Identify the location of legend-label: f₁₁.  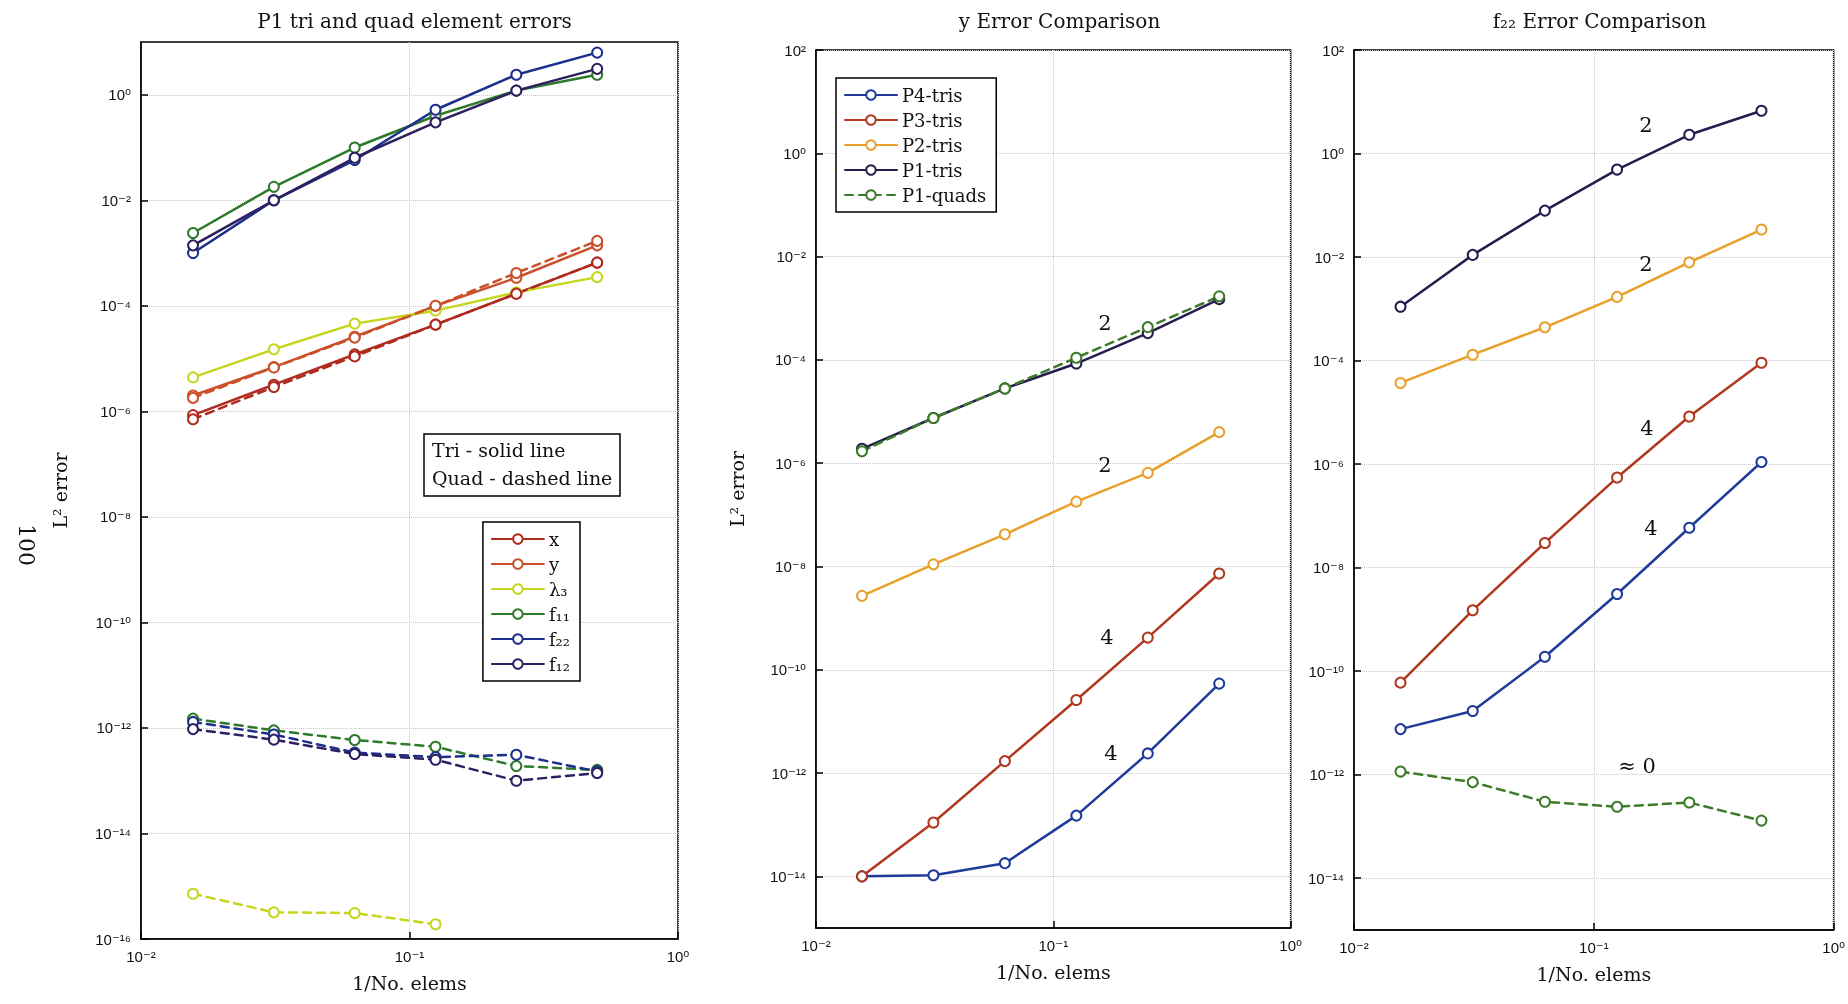
(559, 614).